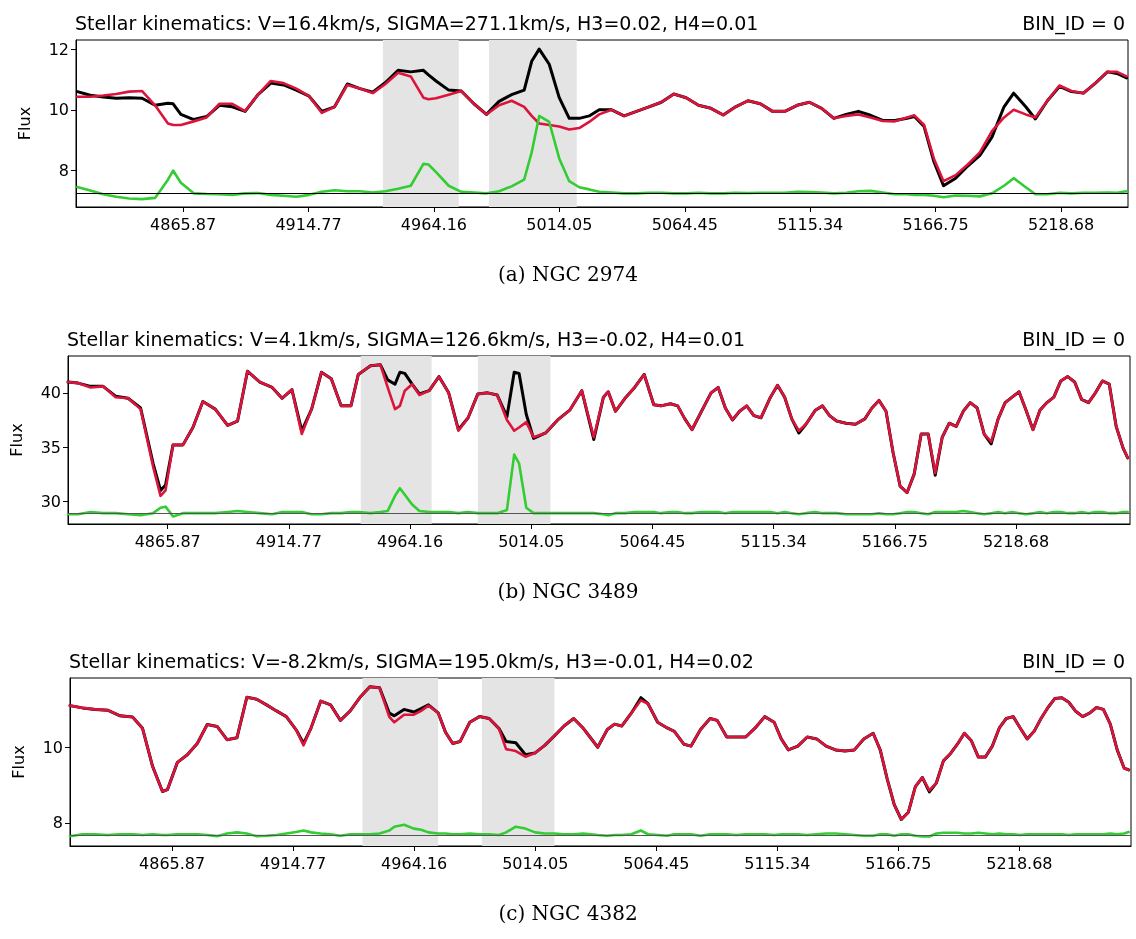  What do you see at coordinates (58, 49) in the screenshot?
I see `y-tick-label: 12` at bounding box center [58, 49].